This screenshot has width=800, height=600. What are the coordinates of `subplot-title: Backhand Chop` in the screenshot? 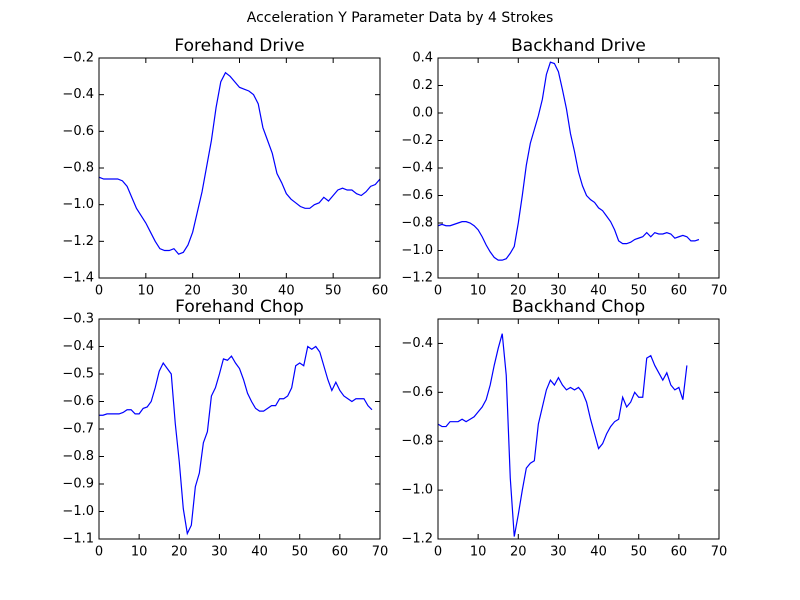 It's located at (578, 307).